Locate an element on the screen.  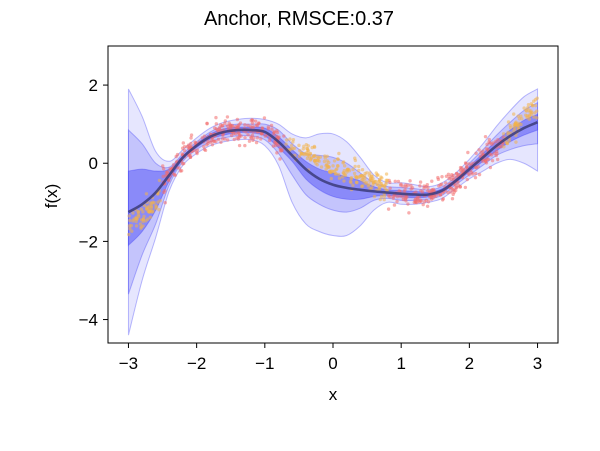
chart-title: Anchor, RMSCE:0.37 is located at coordinates (299, 19).